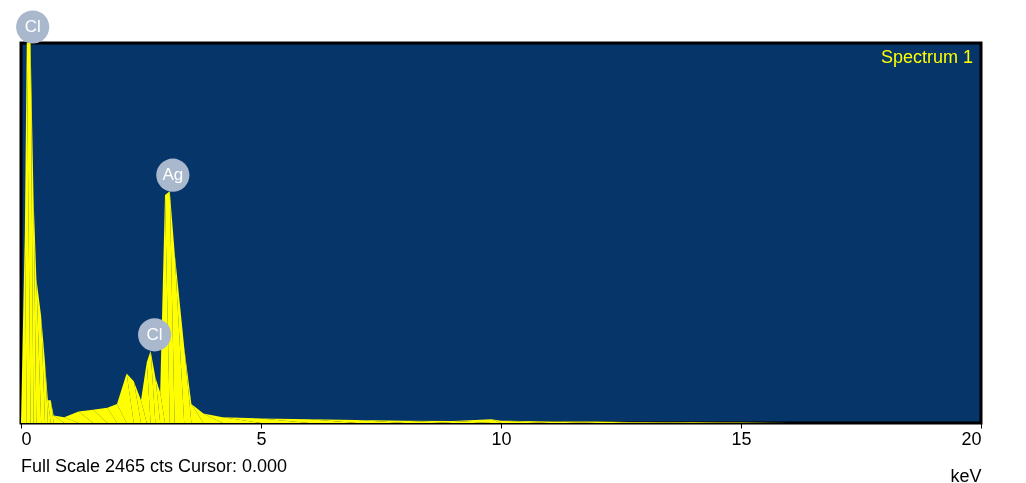  What do you see at coordinates (926, 57) in the screenshot?
I see `chart-title: Spectrum 1` at bounding box center [926, 57].